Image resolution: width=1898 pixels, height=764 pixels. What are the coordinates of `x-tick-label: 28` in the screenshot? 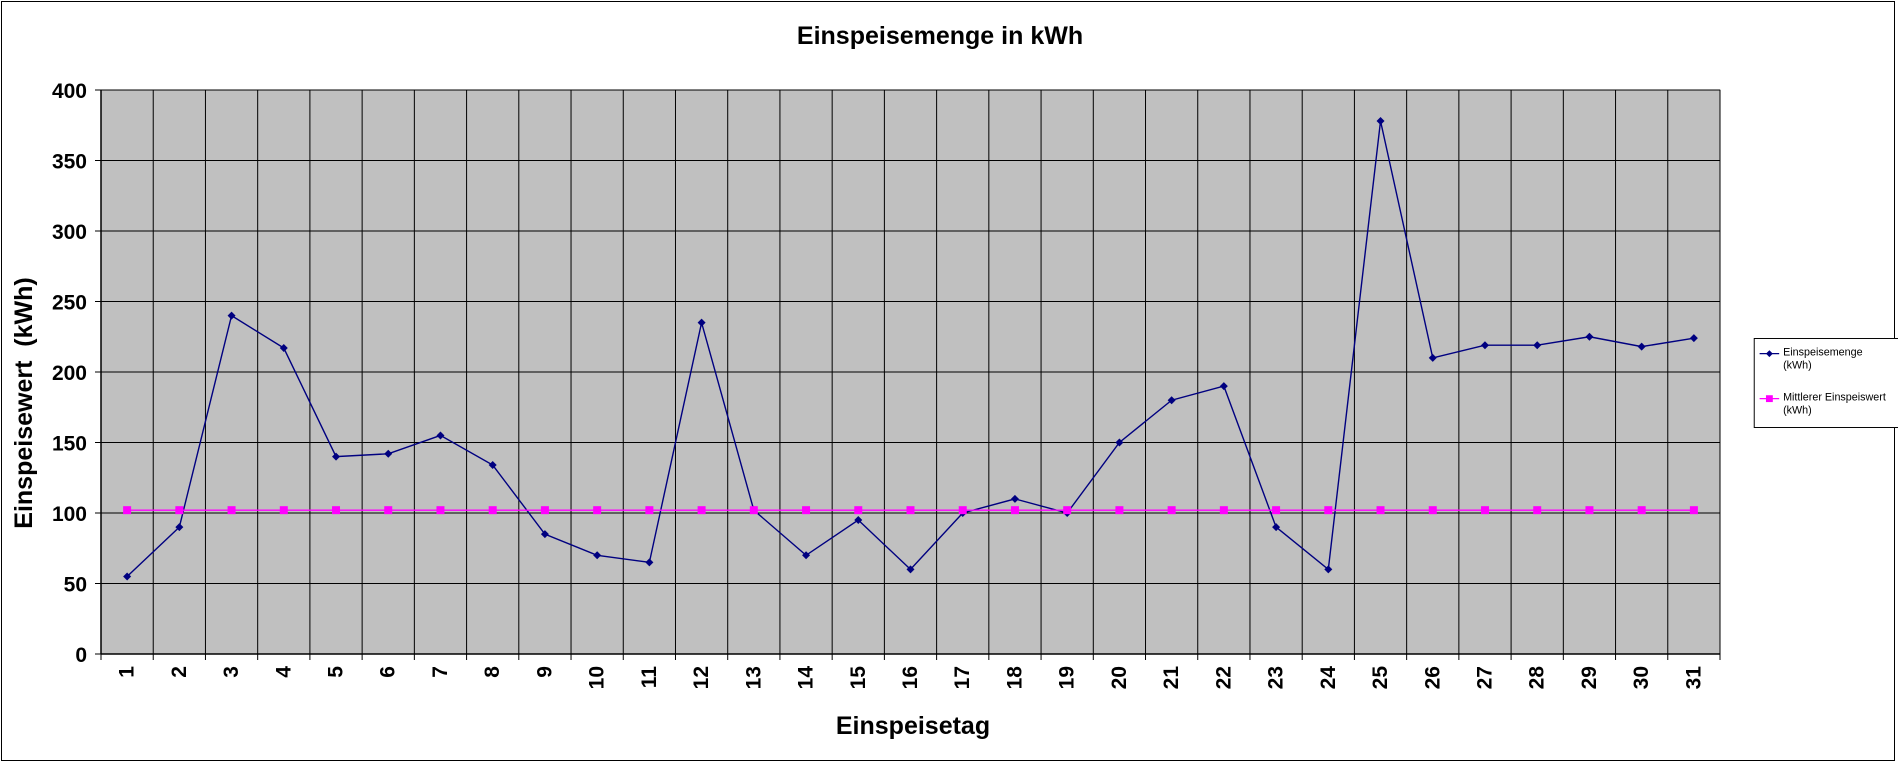 It's located at (1537, 678).